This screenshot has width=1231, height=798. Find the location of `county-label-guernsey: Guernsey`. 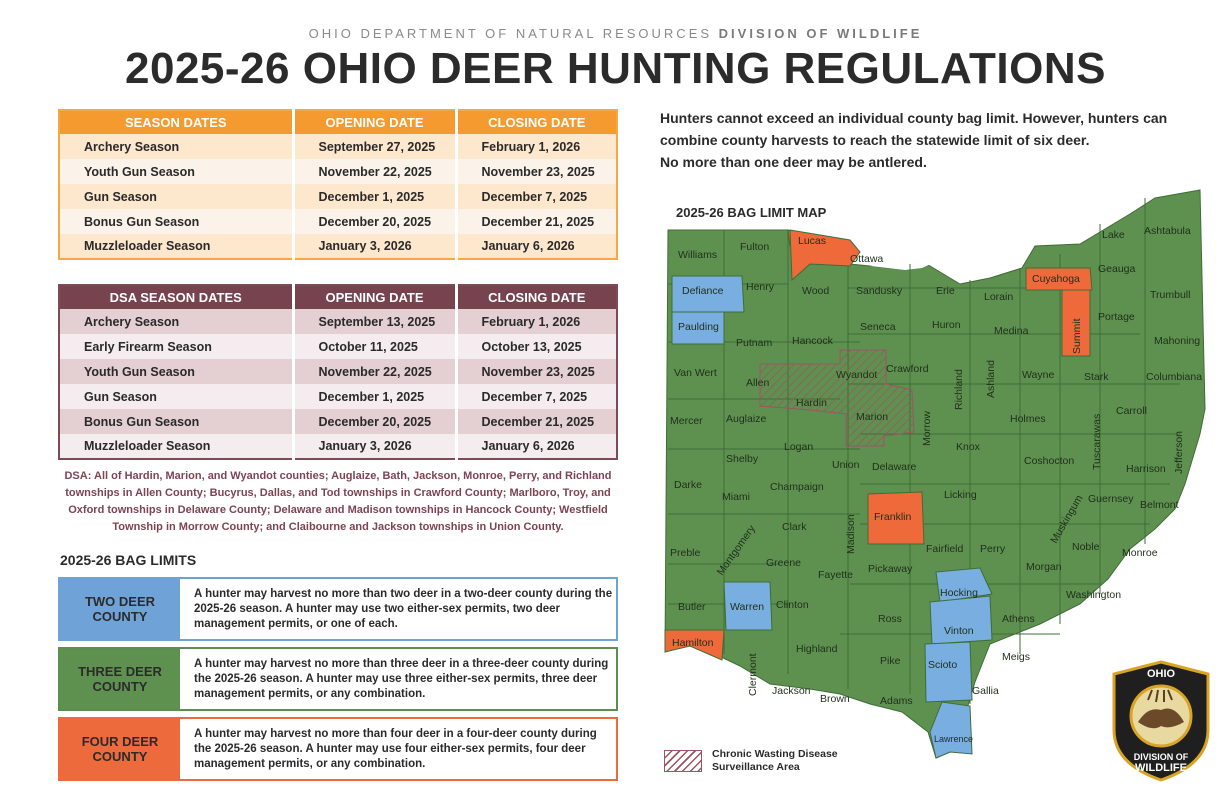

county-label-guernsey: Guernsey is located at coordinates (1111, 499).